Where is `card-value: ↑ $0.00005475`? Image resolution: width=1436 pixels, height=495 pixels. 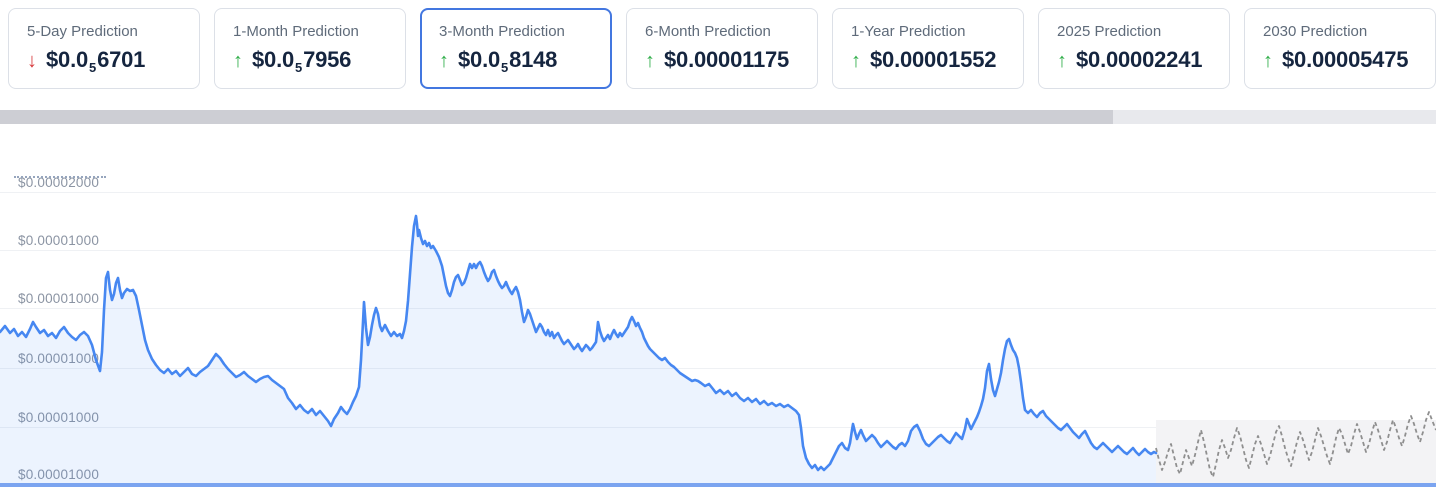
card-value: ↑ $0.00005475 is located at coordinates (1349, 61).